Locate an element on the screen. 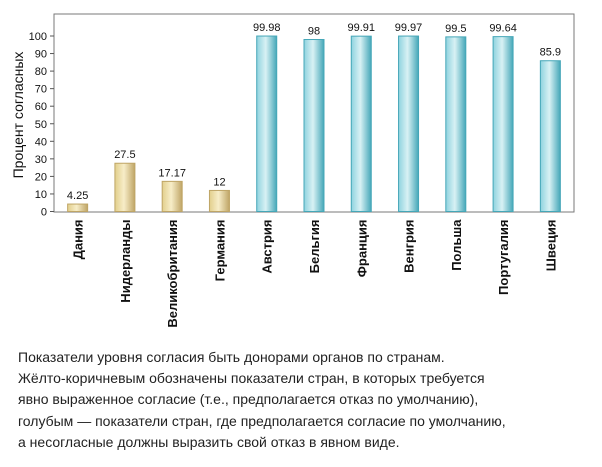 The height and width of the screenshot is (467, 602). bar-value-label: 99.5 is located at coordinates (455, 29).